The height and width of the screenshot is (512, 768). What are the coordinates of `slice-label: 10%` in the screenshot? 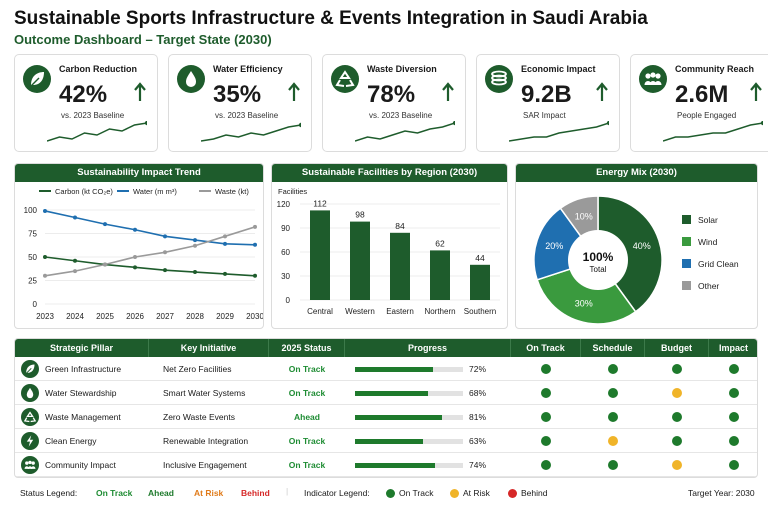 It's located at (584, 216).